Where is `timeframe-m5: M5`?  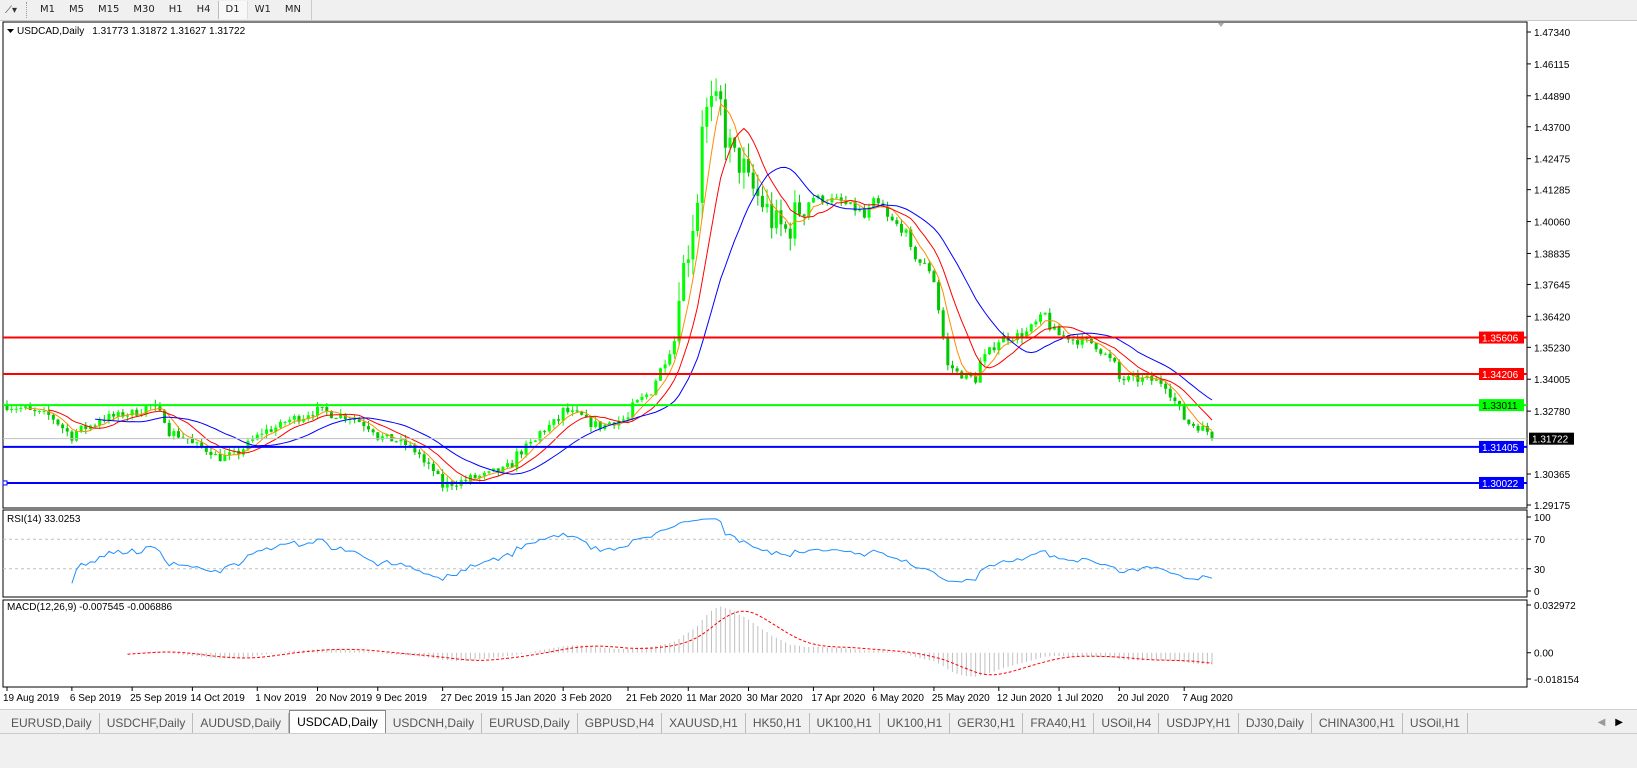
timeframe-m5: M5 is located at coordinates (76, 9).